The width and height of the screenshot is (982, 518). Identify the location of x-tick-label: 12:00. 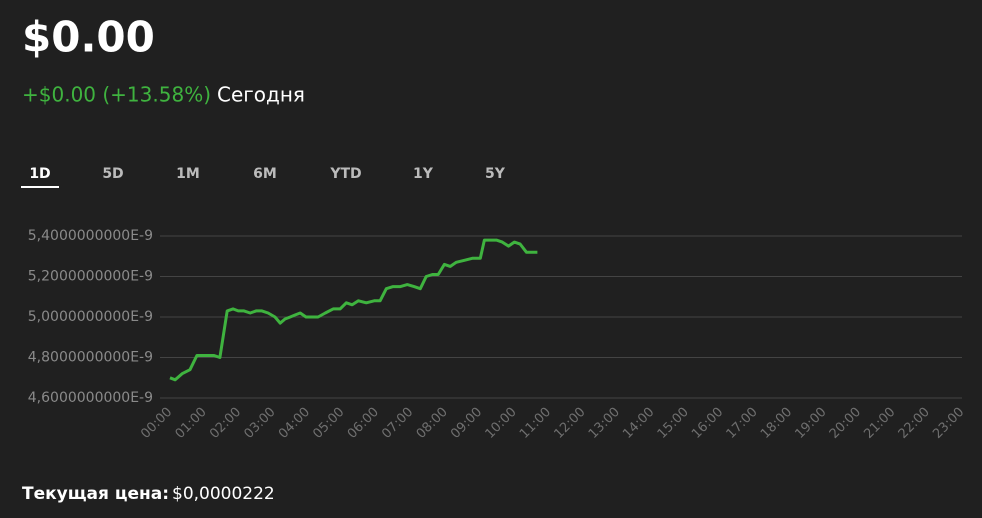
(569, 423).